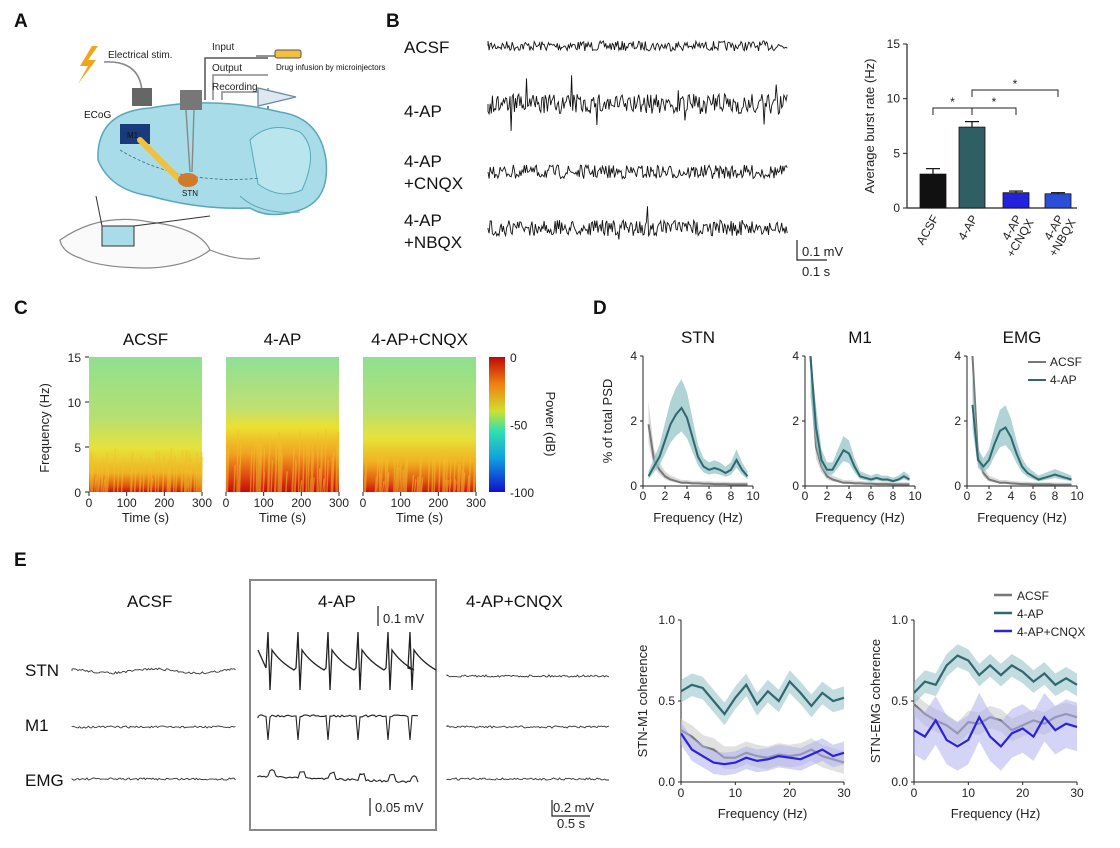 The height and width of the screenshot is (848, 1120). What do you see at coordinates (1066, 362) in the screenshot?
I see `d-legend-label: ACSF` at bounding box center [1066, 362].